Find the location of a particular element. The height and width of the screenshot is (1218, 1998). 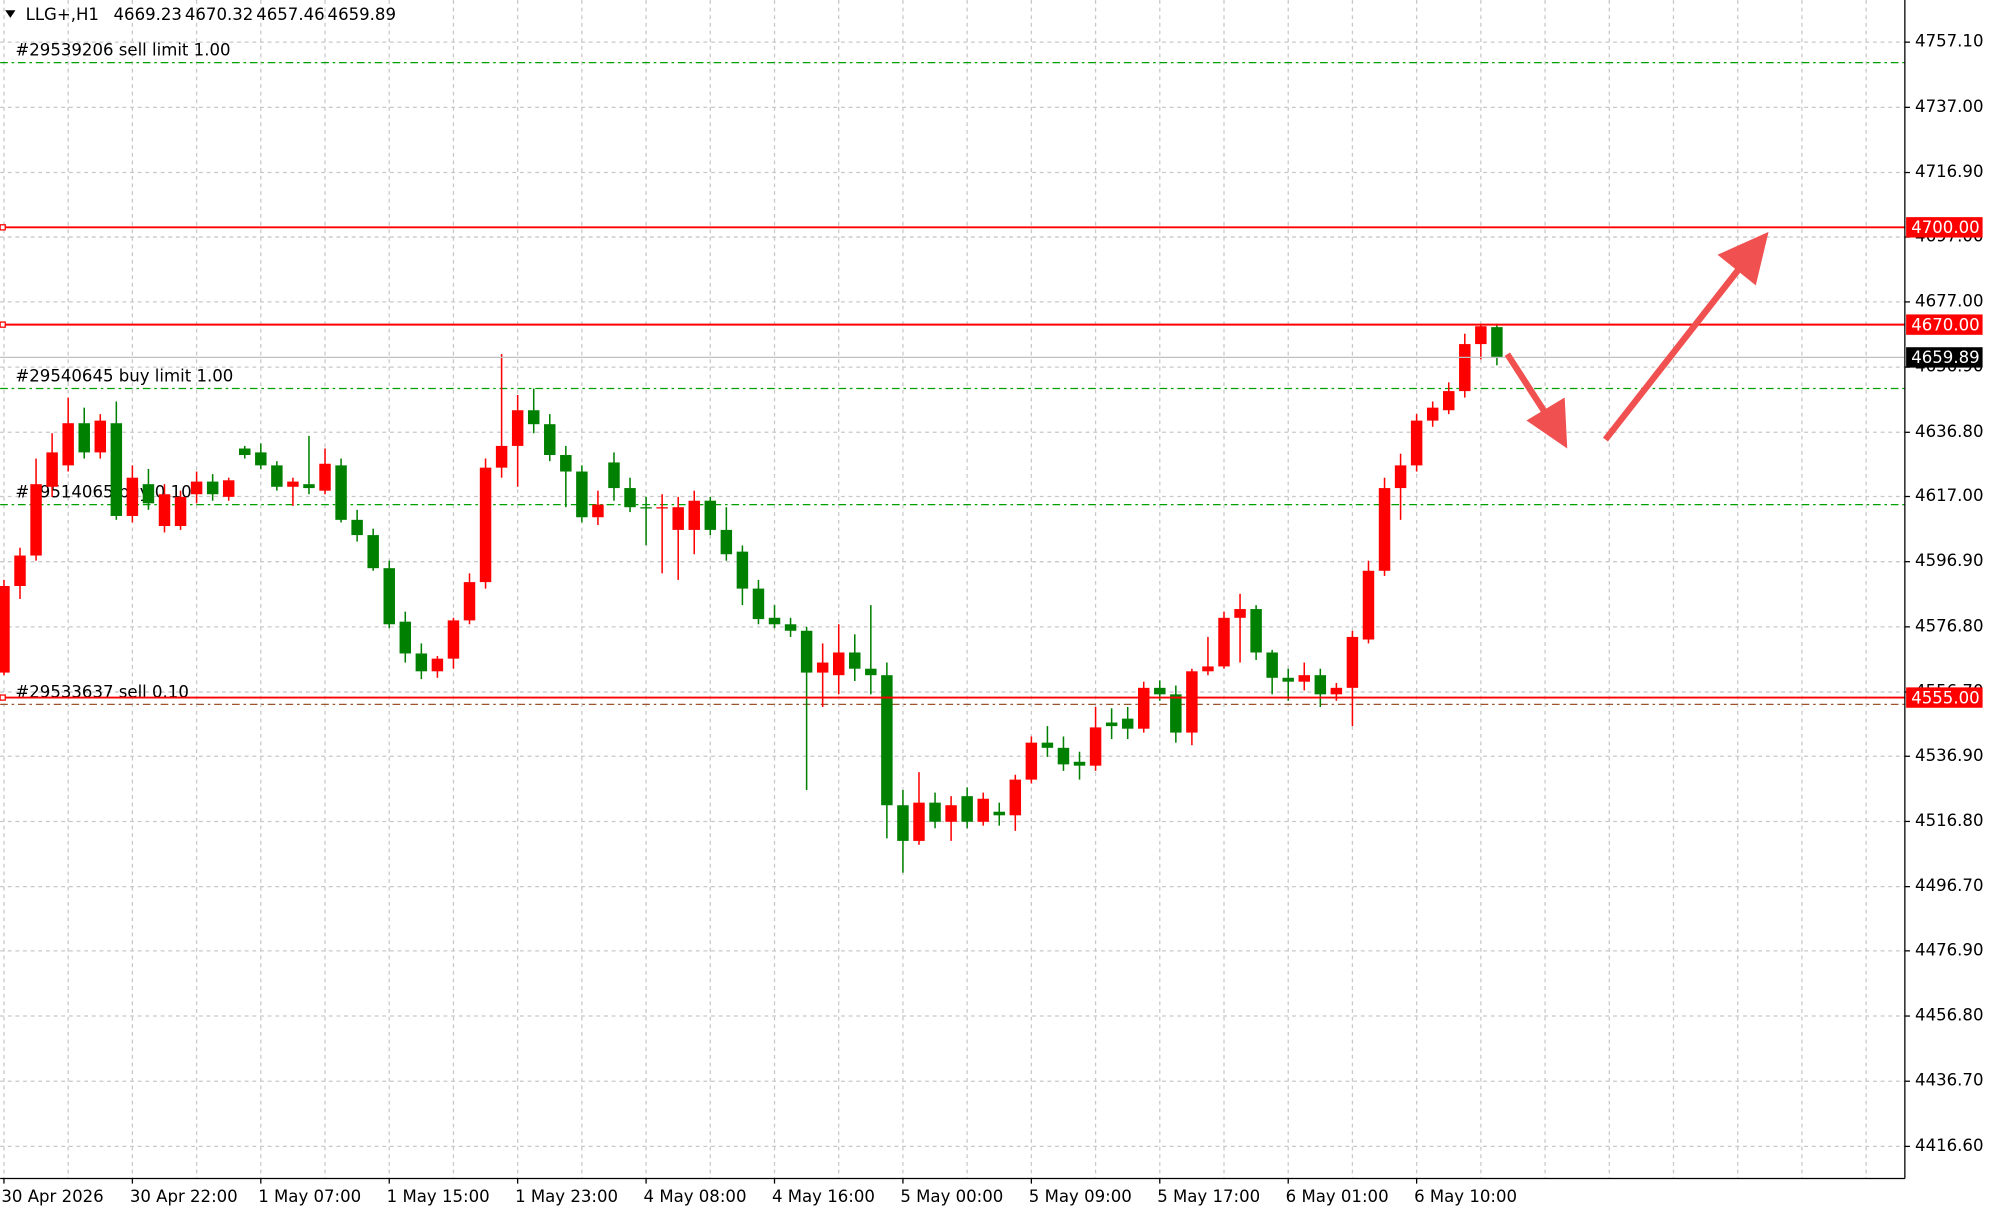

x-tick-label: 5 May 00:00 is located at coordinates (951, 1196).